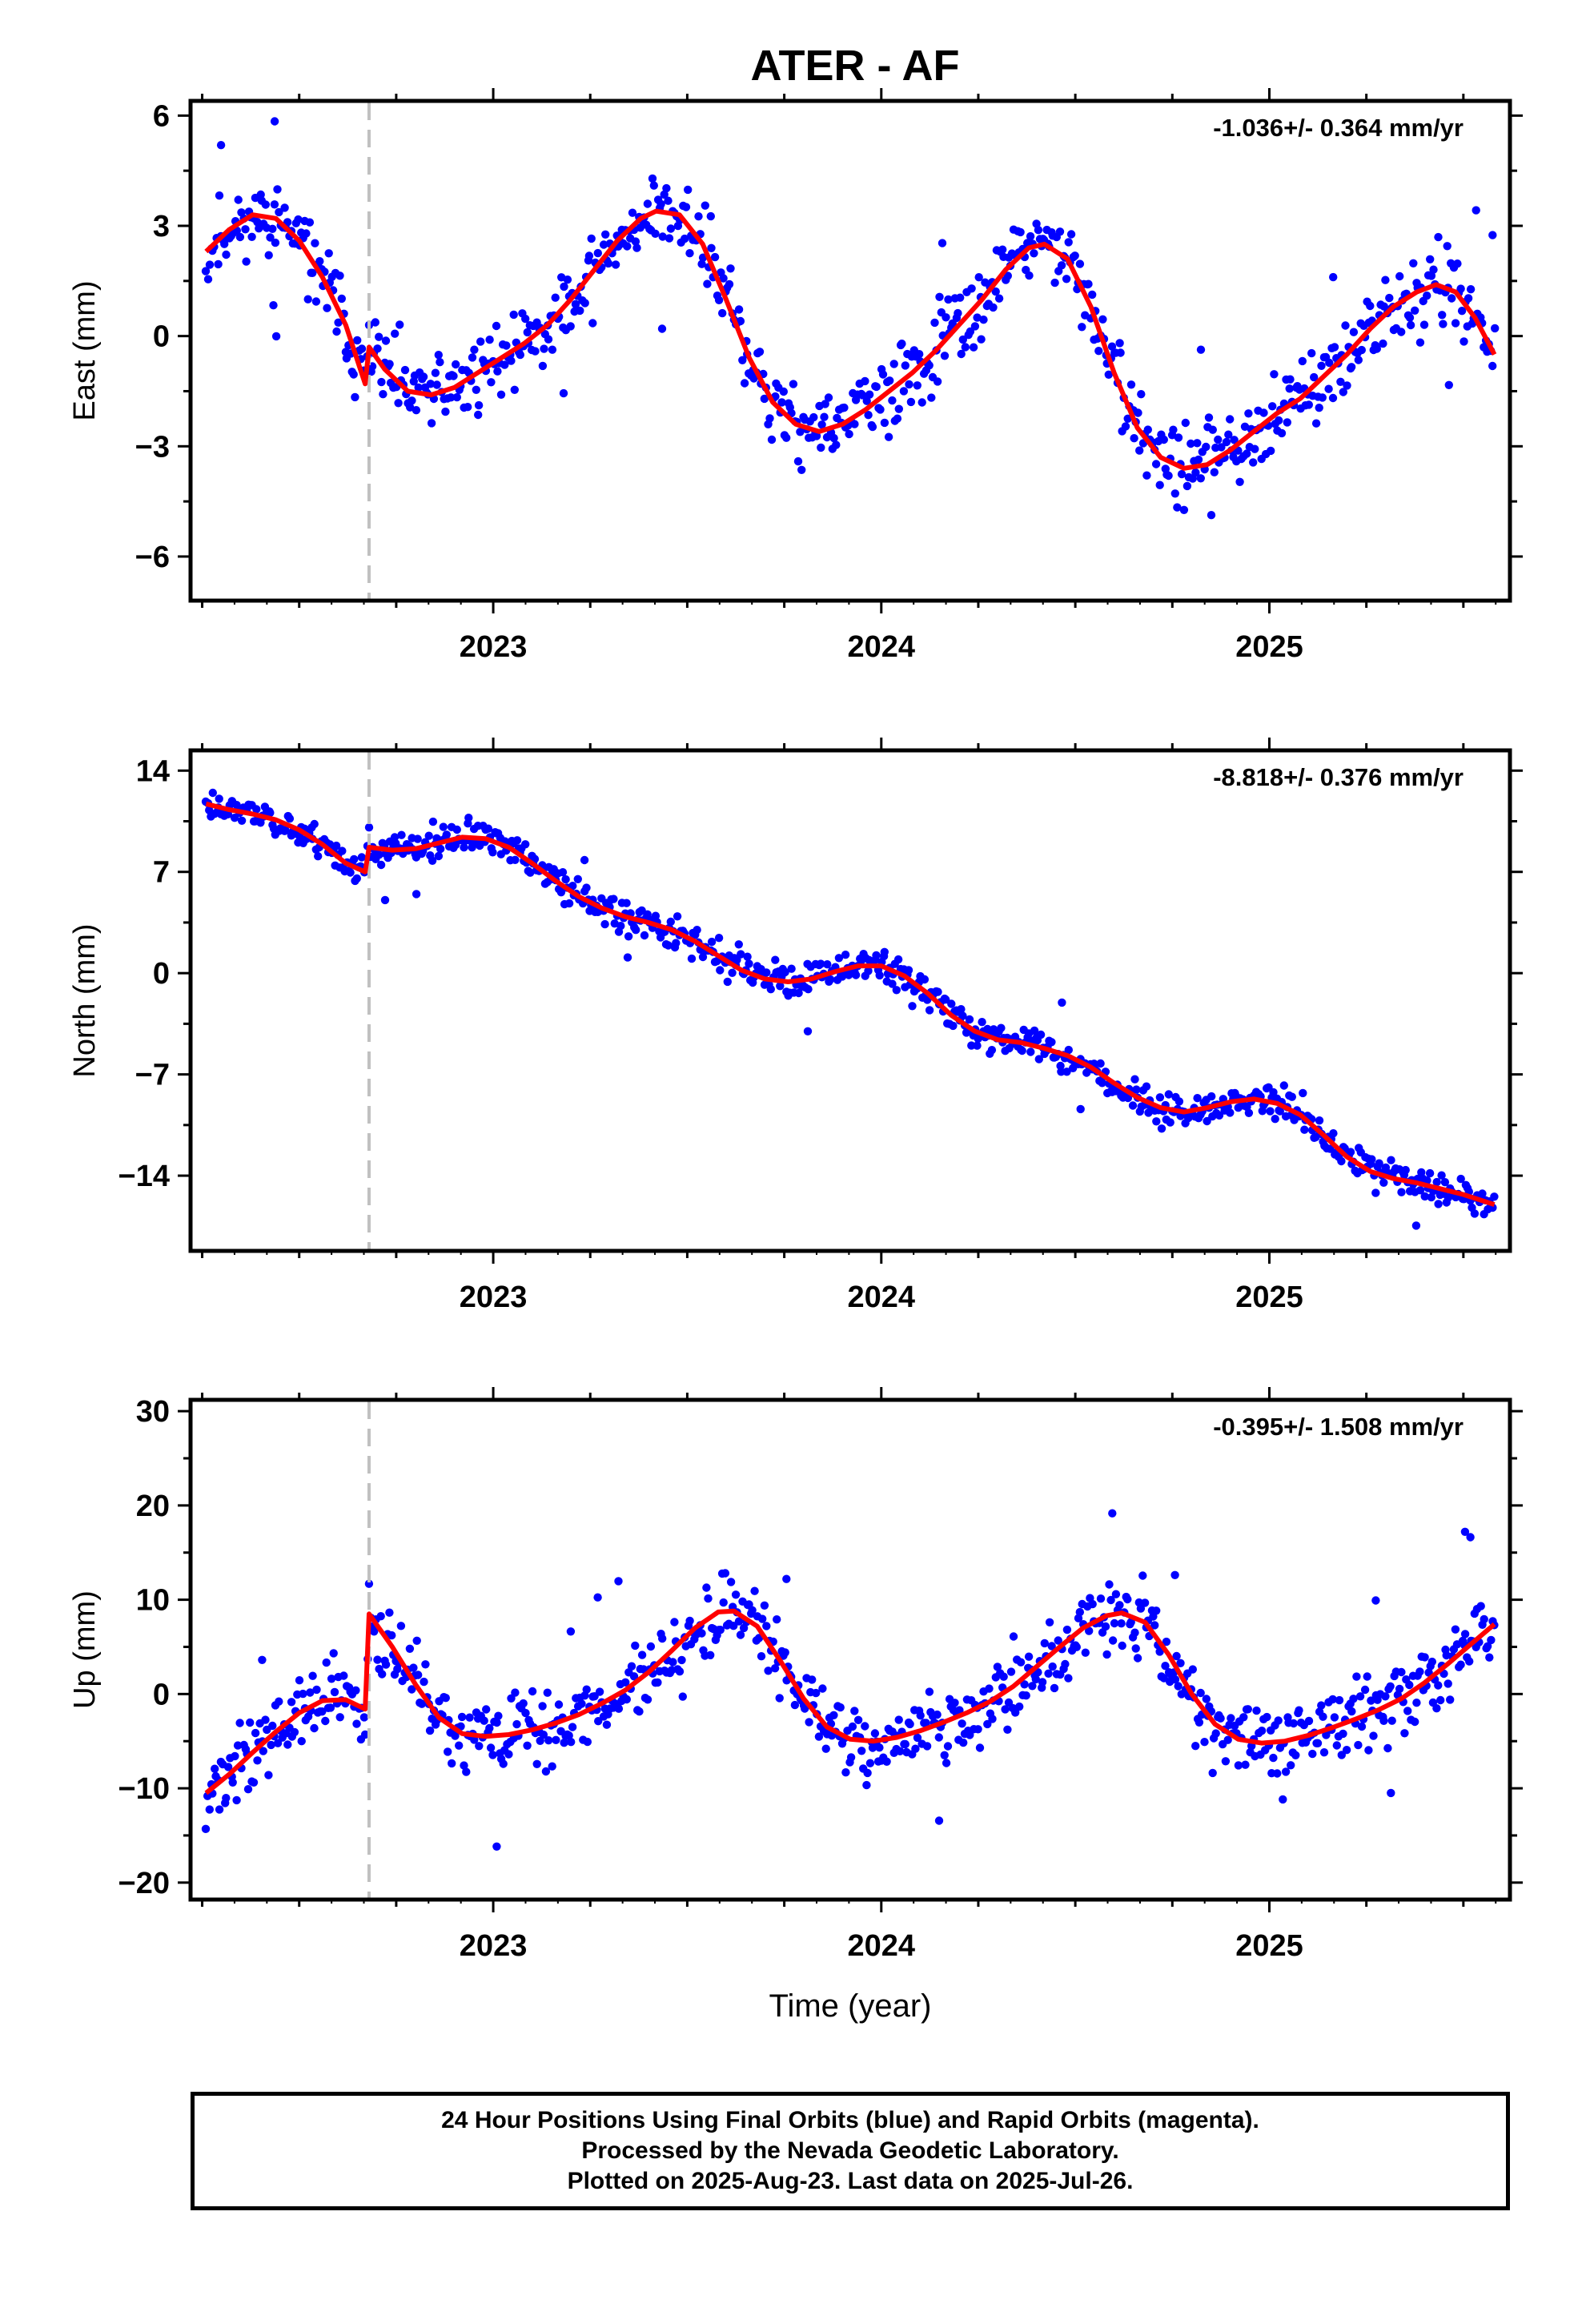 The height and width of the screenshot is (2324, 1582). What do you see at coordinates (1338, 1427) in the screenshot?
I see `up-rate-label: -0.395+/- 1.508 mm/yr` at bounding box center [1338, 1427].